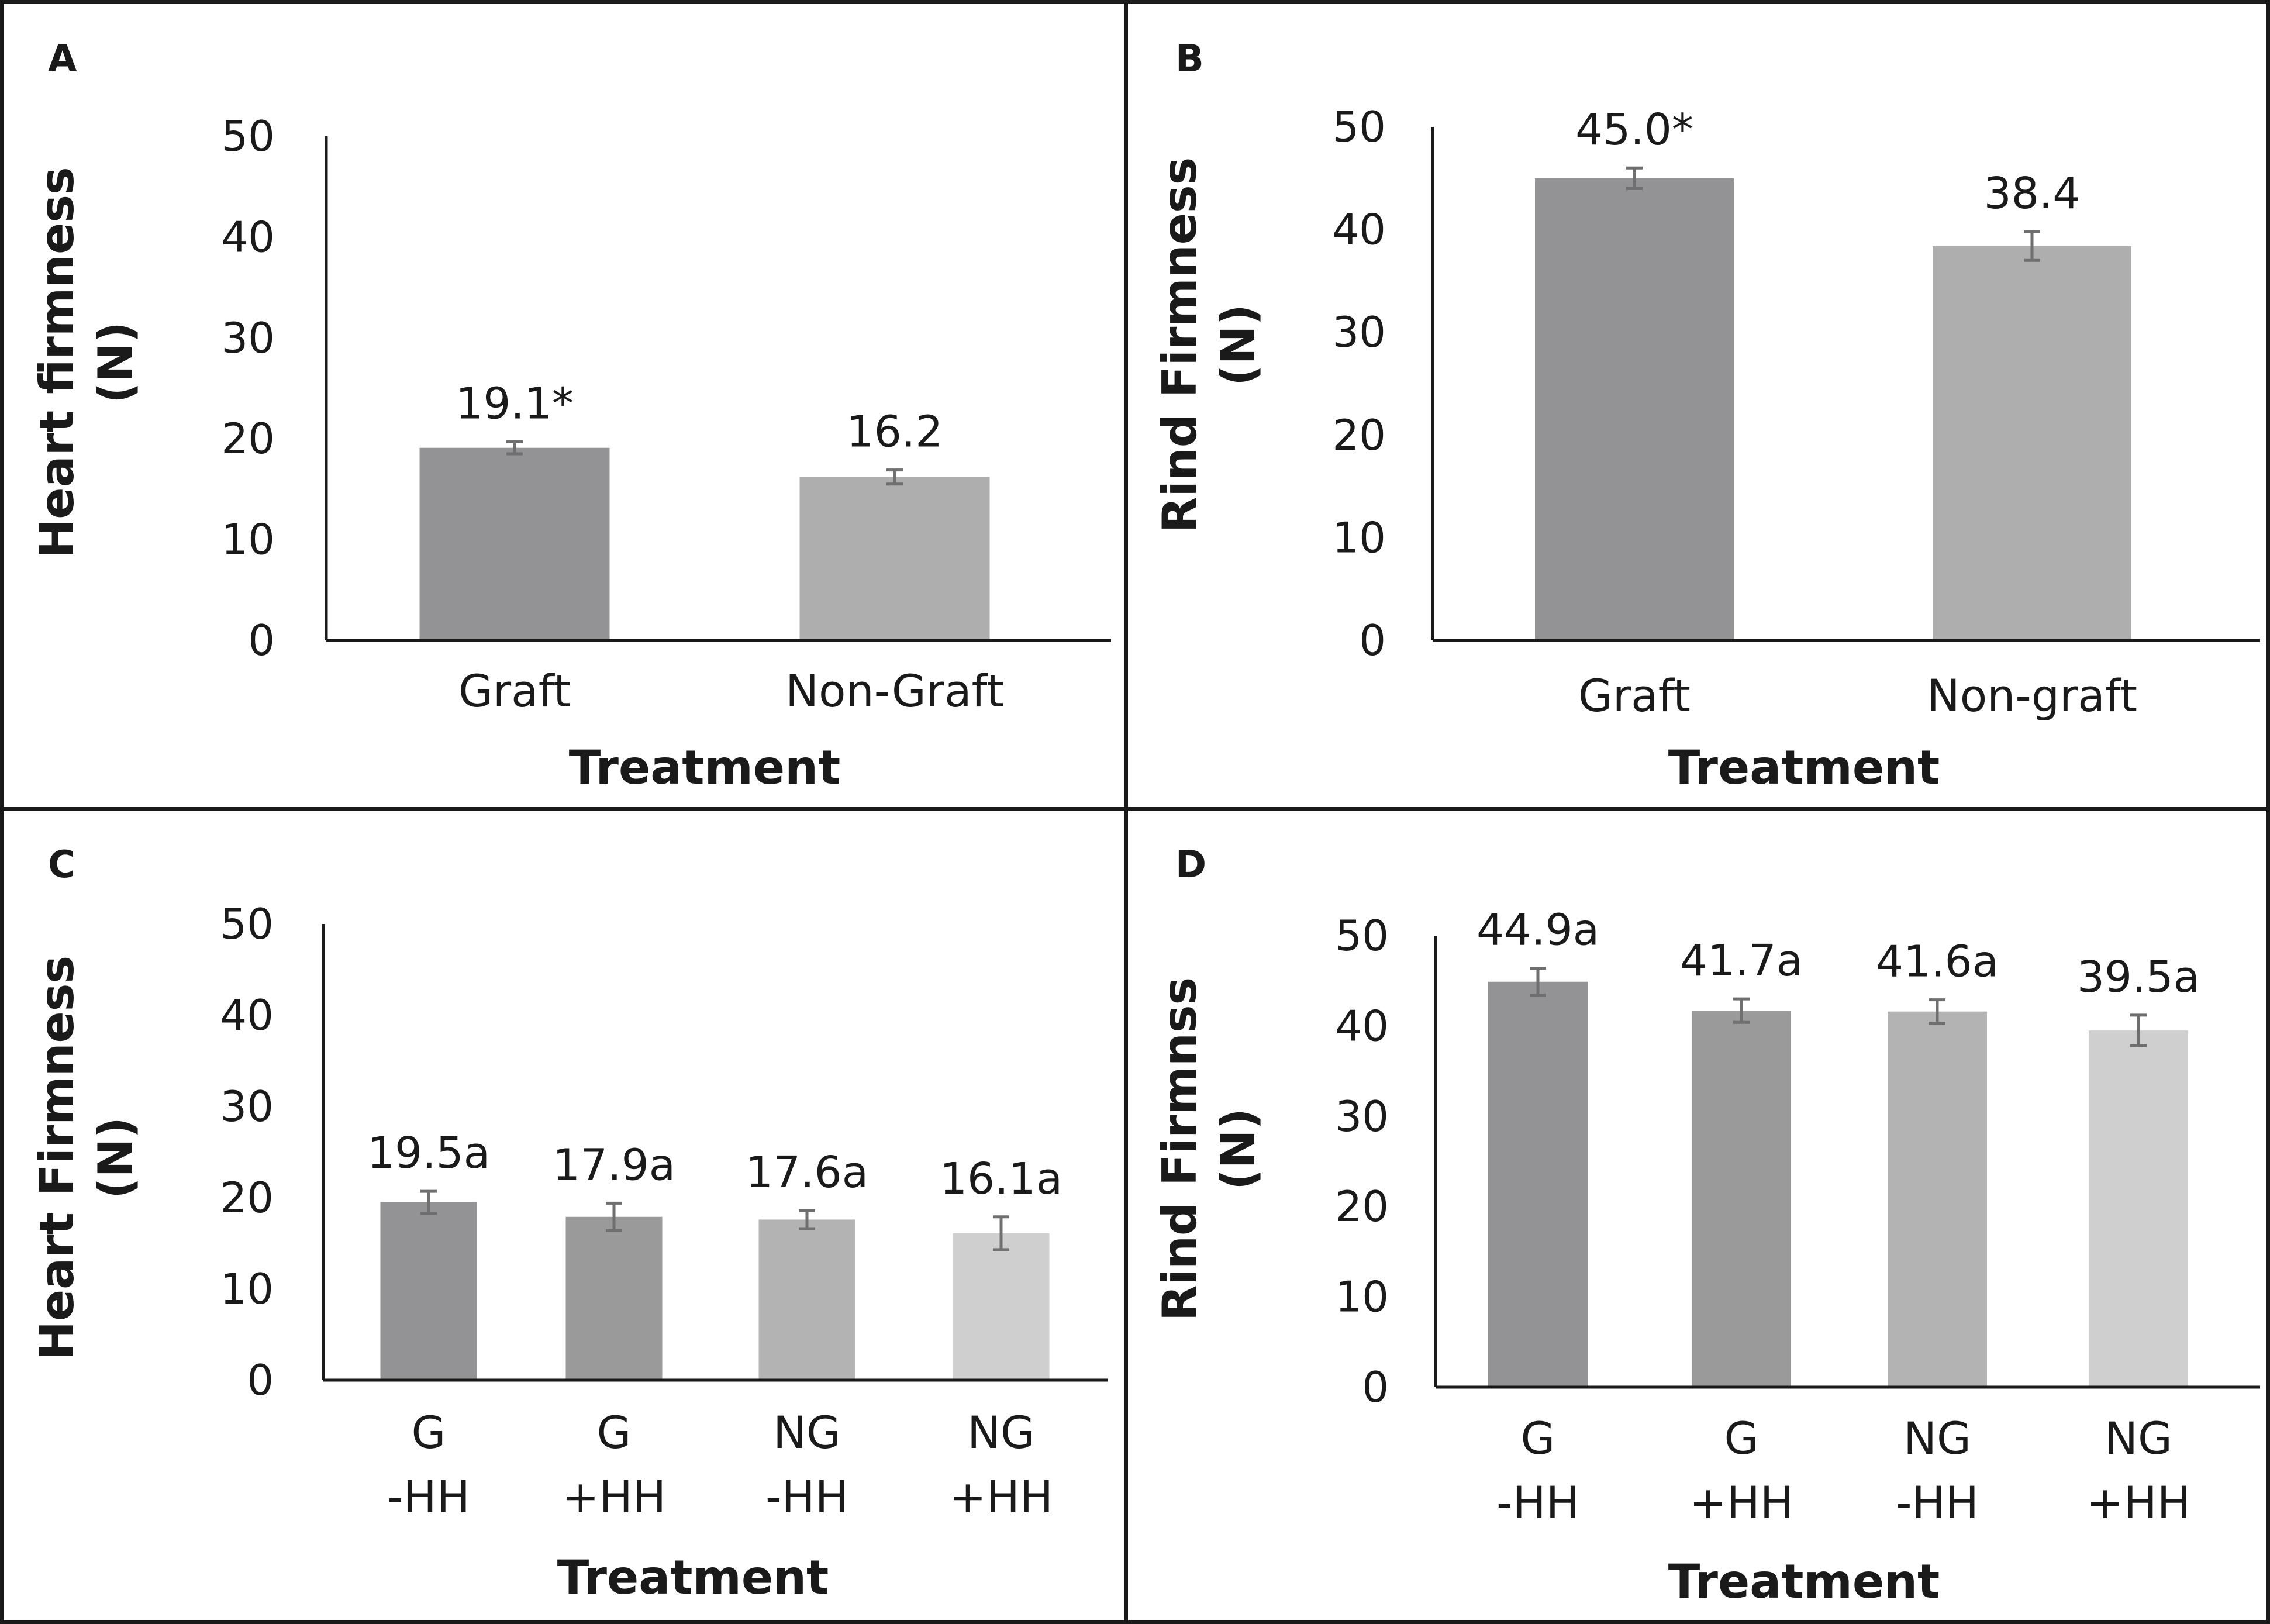 The width and height of the screenshot is (2270, 1624). Describe the element at coordinates (2138, 1438) in the screenshot. I see `category-label-d-3-0: NG` at that location.